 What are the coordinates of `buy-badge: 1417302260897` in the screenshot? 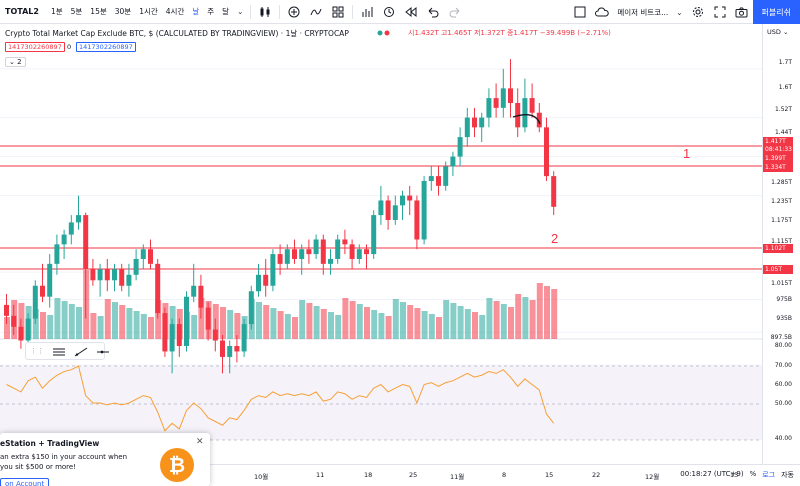 It's located at (106, 47).